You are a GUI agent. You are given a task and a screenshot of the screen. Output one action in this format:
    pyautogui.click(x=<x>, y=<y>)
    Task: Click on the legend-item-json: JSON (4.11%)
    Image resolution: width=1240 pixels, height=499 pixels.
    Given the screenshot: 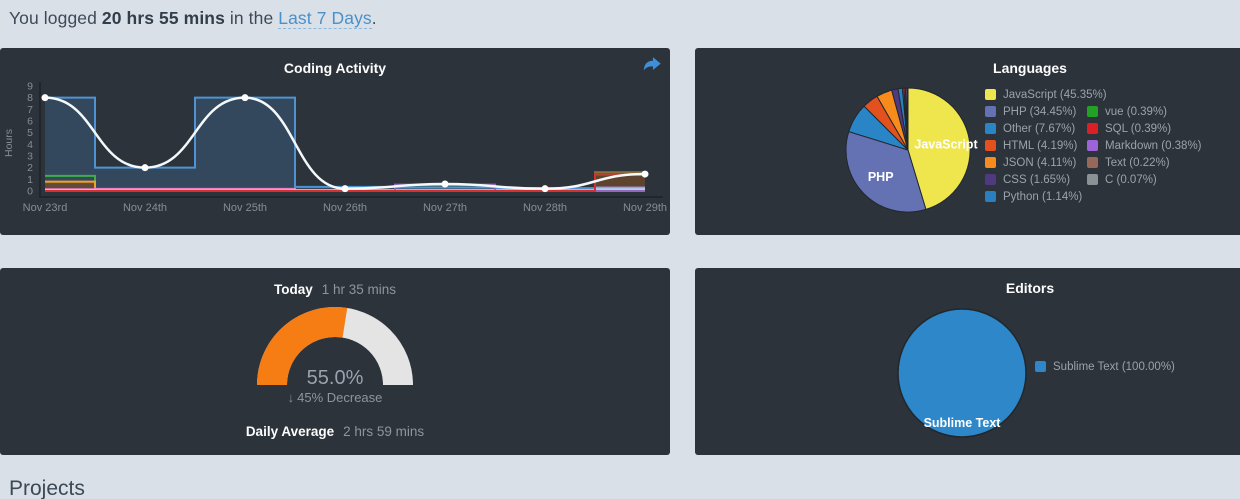 What is the action you would take?
    pyautogui.click(x=1046, y=162)
    